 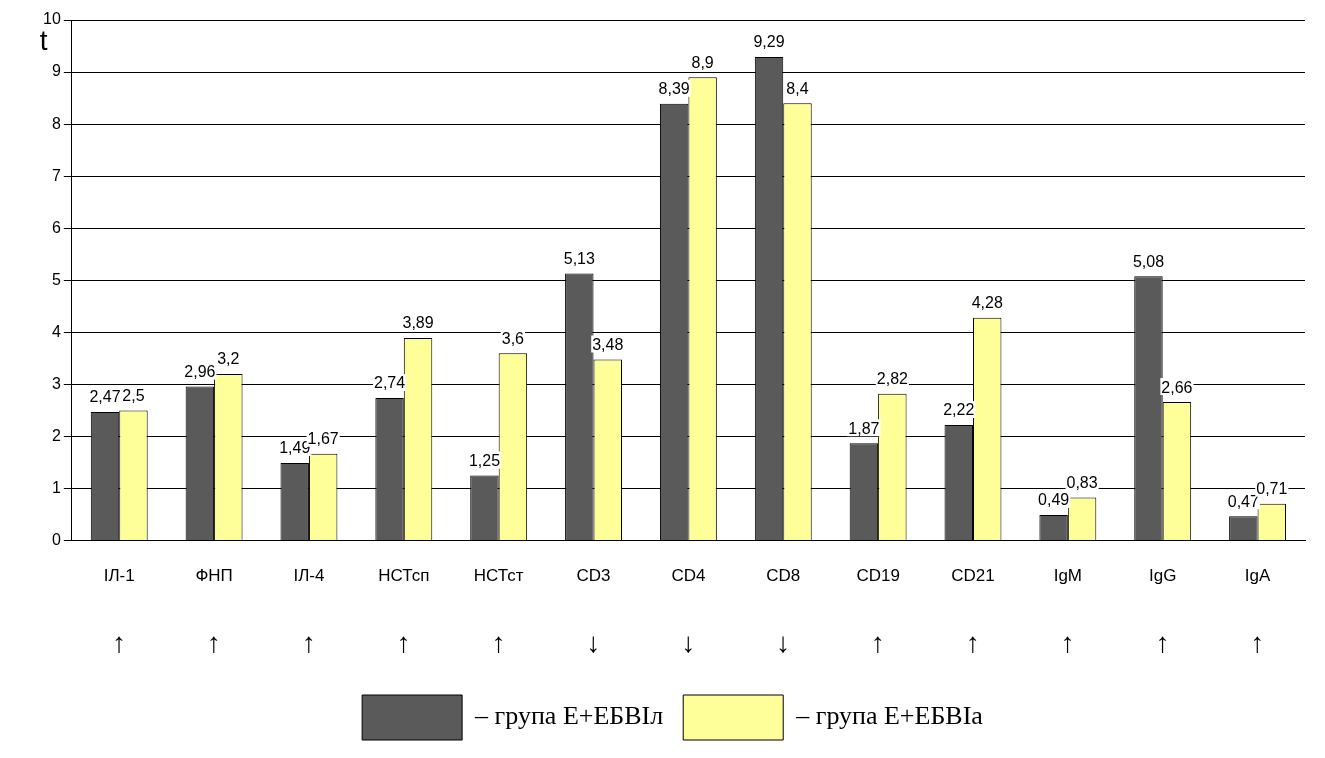 What do you see at coordinates (56, 435) in the screenshot?
I see `y-tick-label: 2` at bounding box center [56, 435].